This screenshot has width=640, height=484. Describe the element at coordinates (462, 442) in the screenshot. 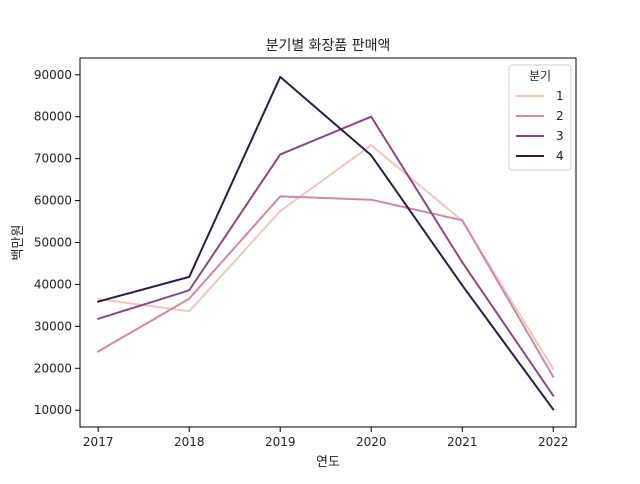

I see `x-tick-label: 2021` at that location.